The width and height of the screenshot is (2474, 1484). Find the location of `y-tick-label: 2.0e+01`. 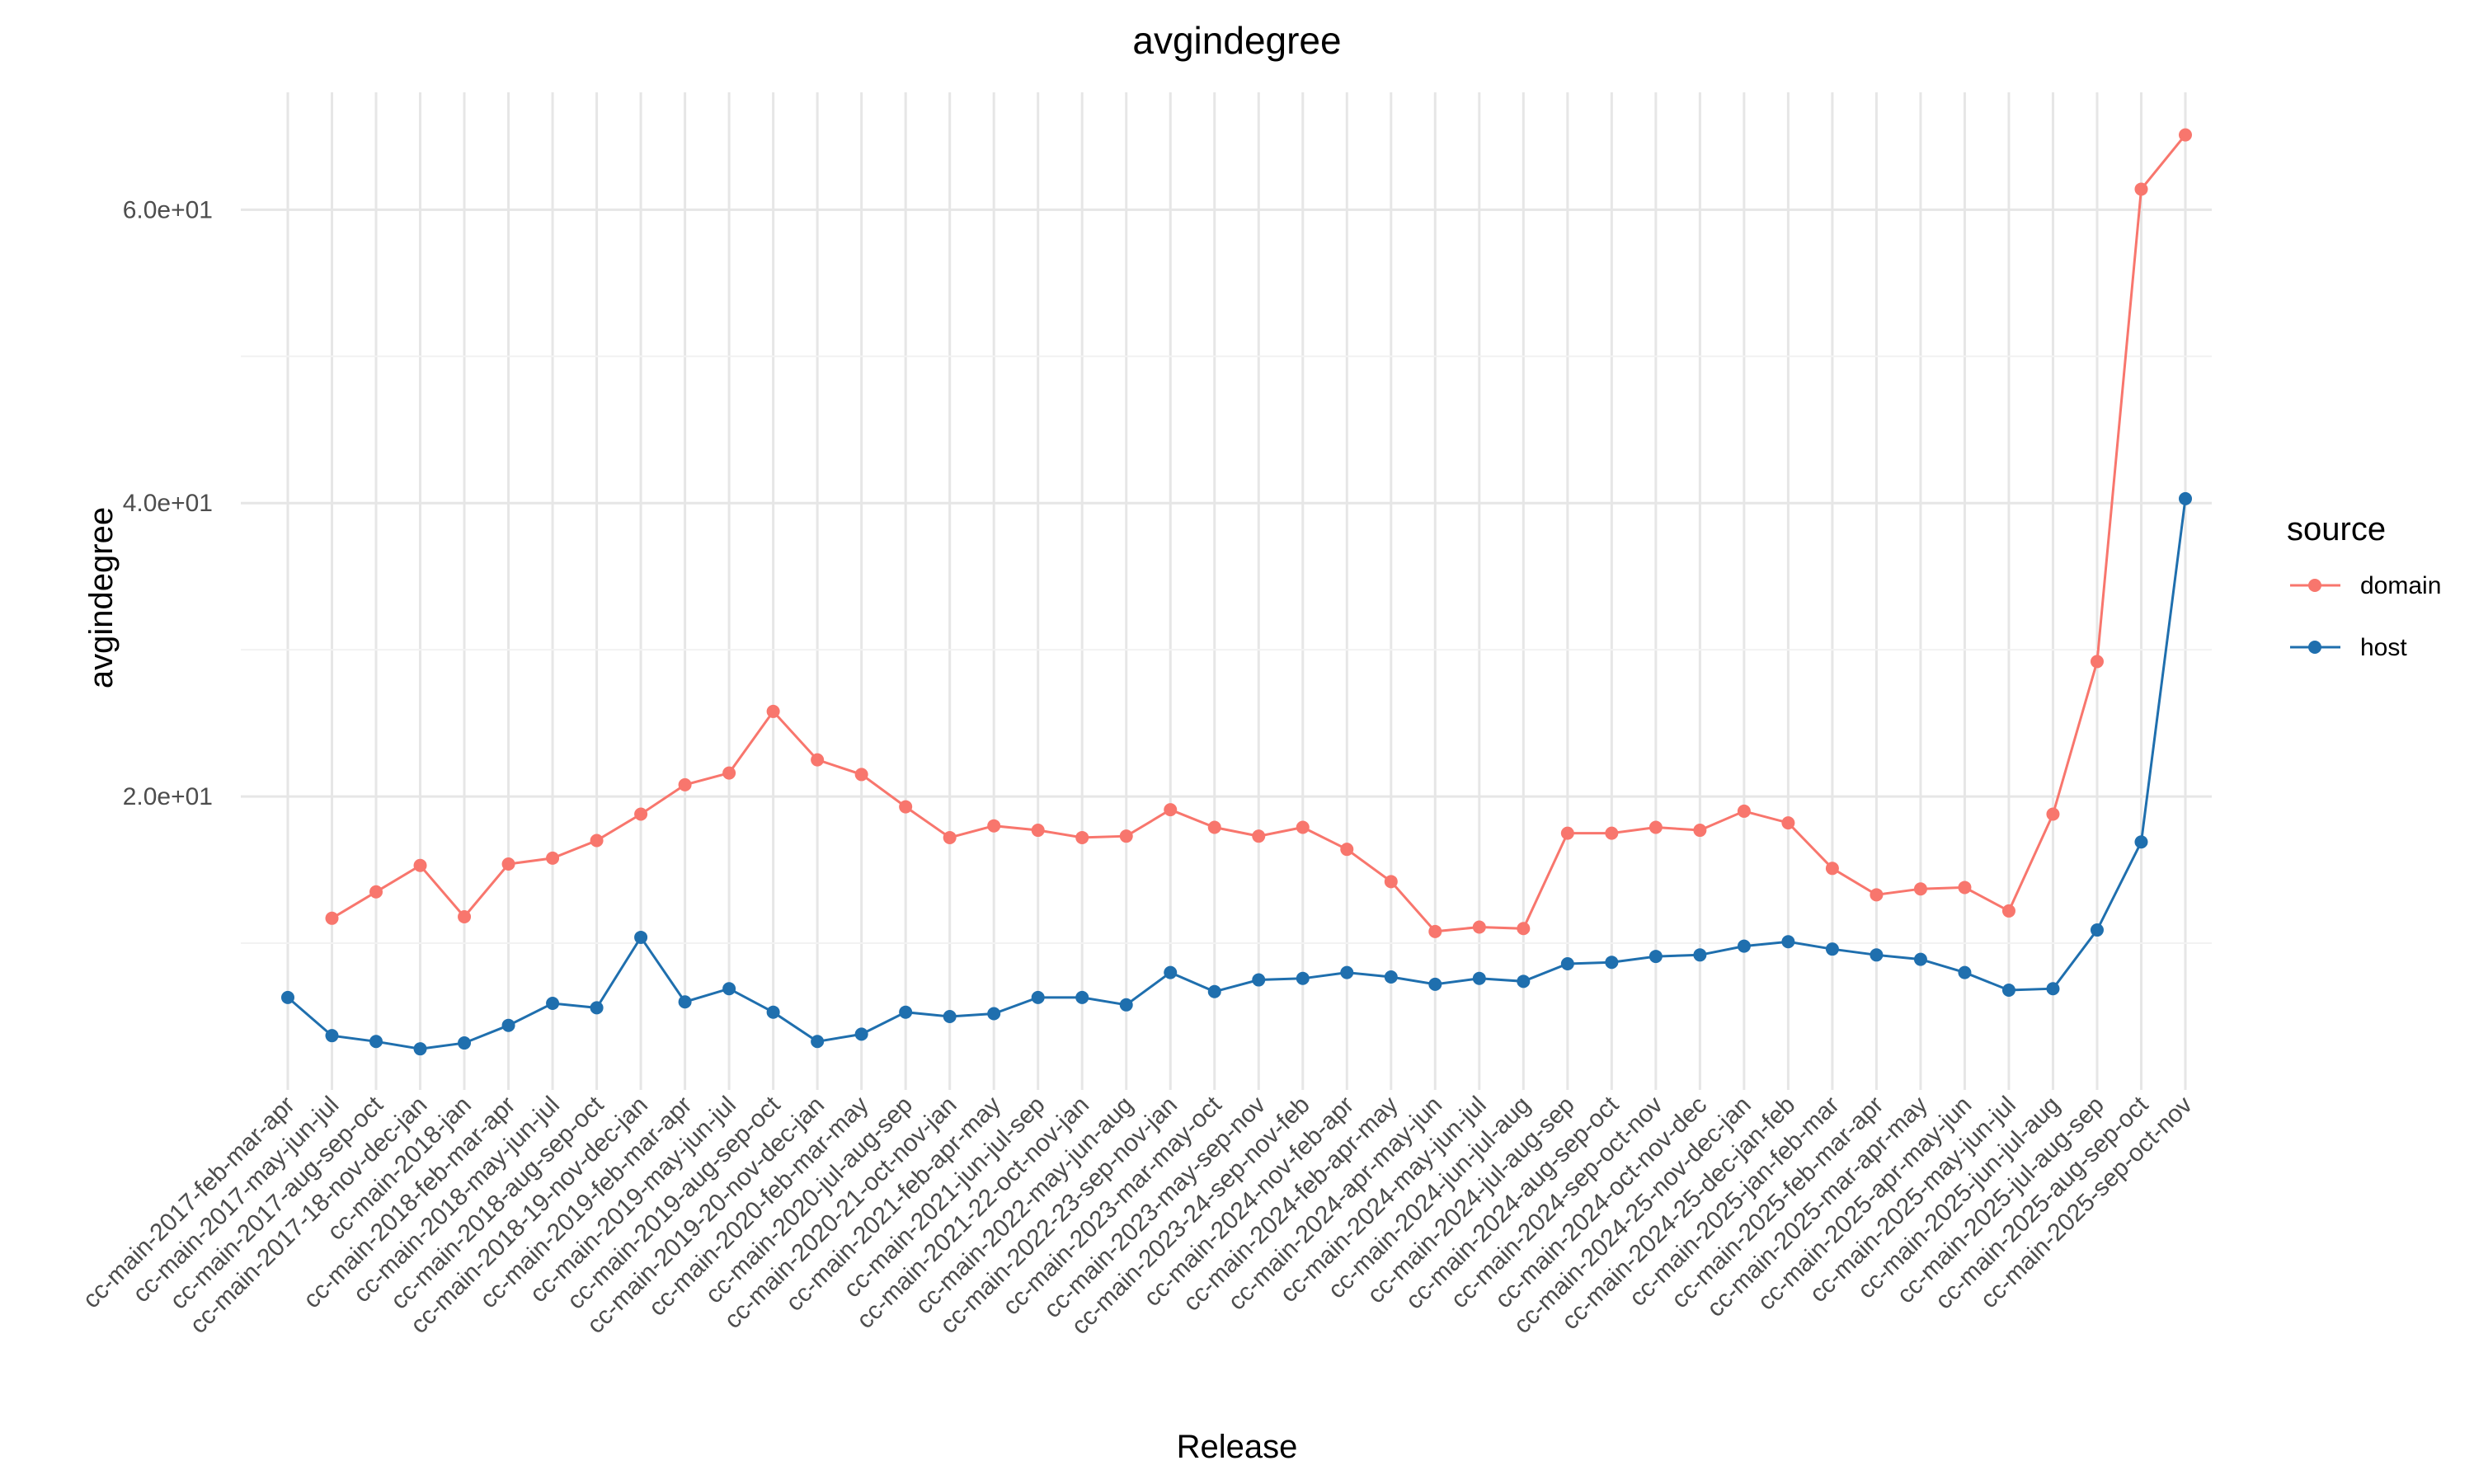

y-tick-label: 2.0e+01 is located at coordinates (168, 796).